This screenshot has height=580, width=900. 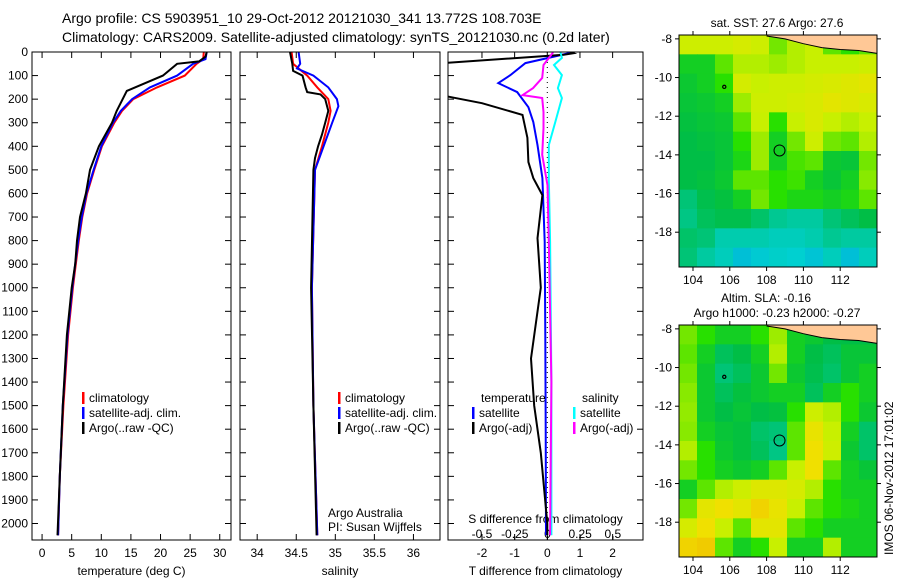 What do you see at coordinates (317, 294) in the screenshot?
I see `series-line-satellite-adj-clim-` at bounding box center [317, 294].